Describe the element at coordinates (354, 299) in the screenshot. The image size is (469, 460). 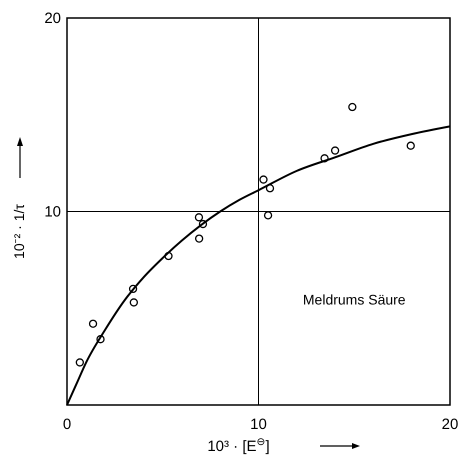
I see `annotation: Meldrums Säure` at that location.